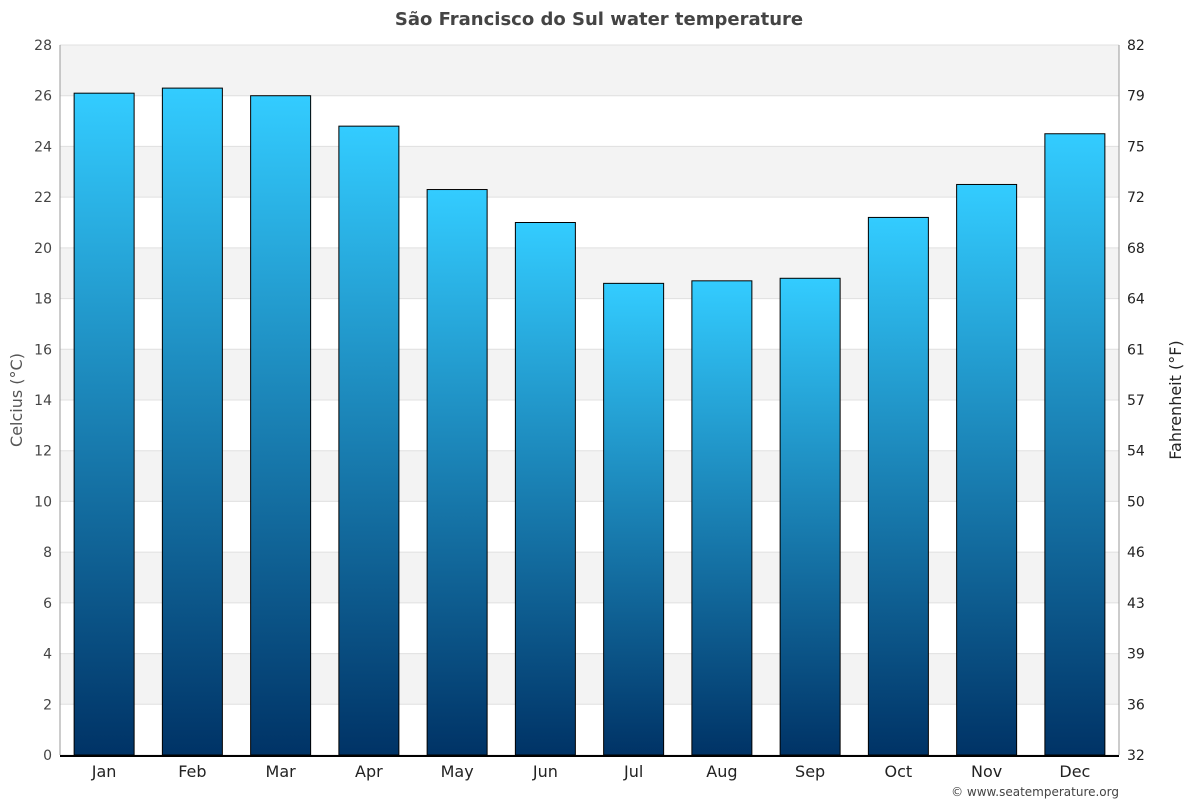  What do you see at coordinates (43, 147) in the screenshot?
I see `y-tick-label: 24` at bounding box center [43, 147].